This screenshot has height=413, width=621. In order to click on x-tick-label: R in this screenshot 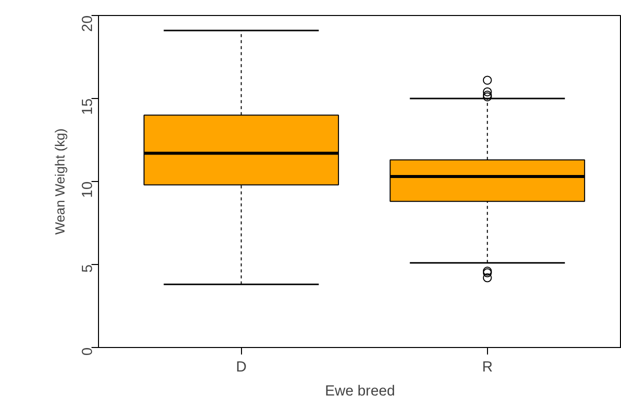, I will do `click(487, 368)`.